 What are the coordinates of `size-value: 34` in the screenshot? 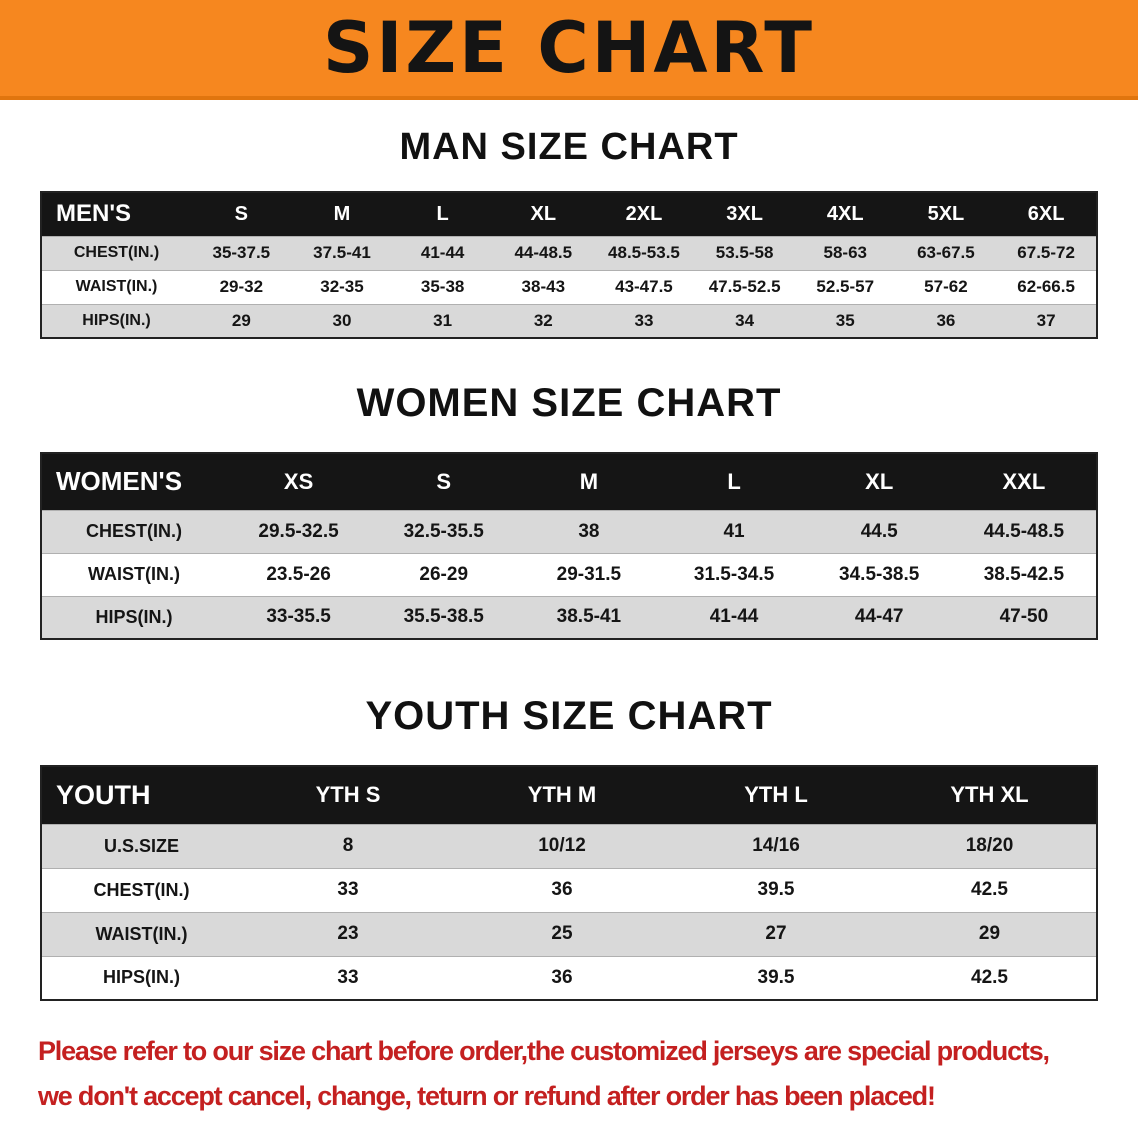 It's located at (744, 320).